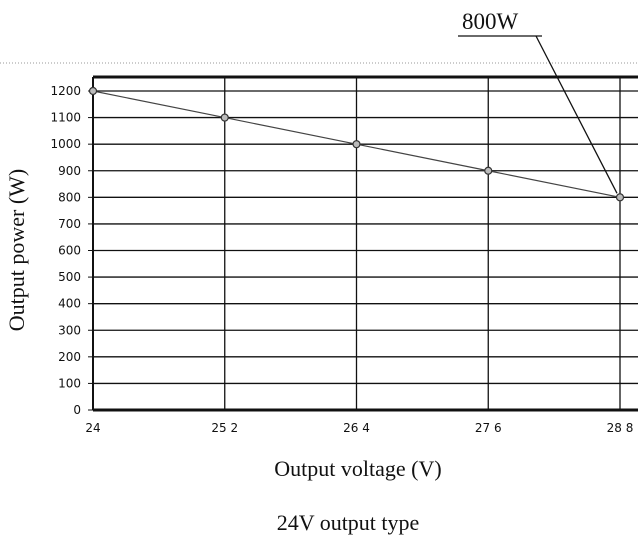  I want to click on y-tick-label: 200, so click(69, 357).